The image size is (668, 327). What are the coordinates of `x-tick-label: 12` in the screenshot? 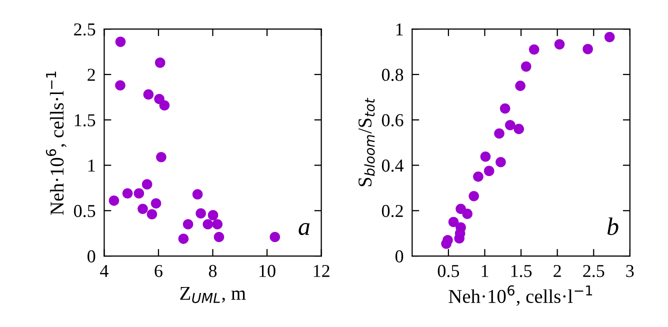 It's located at (322, 270).